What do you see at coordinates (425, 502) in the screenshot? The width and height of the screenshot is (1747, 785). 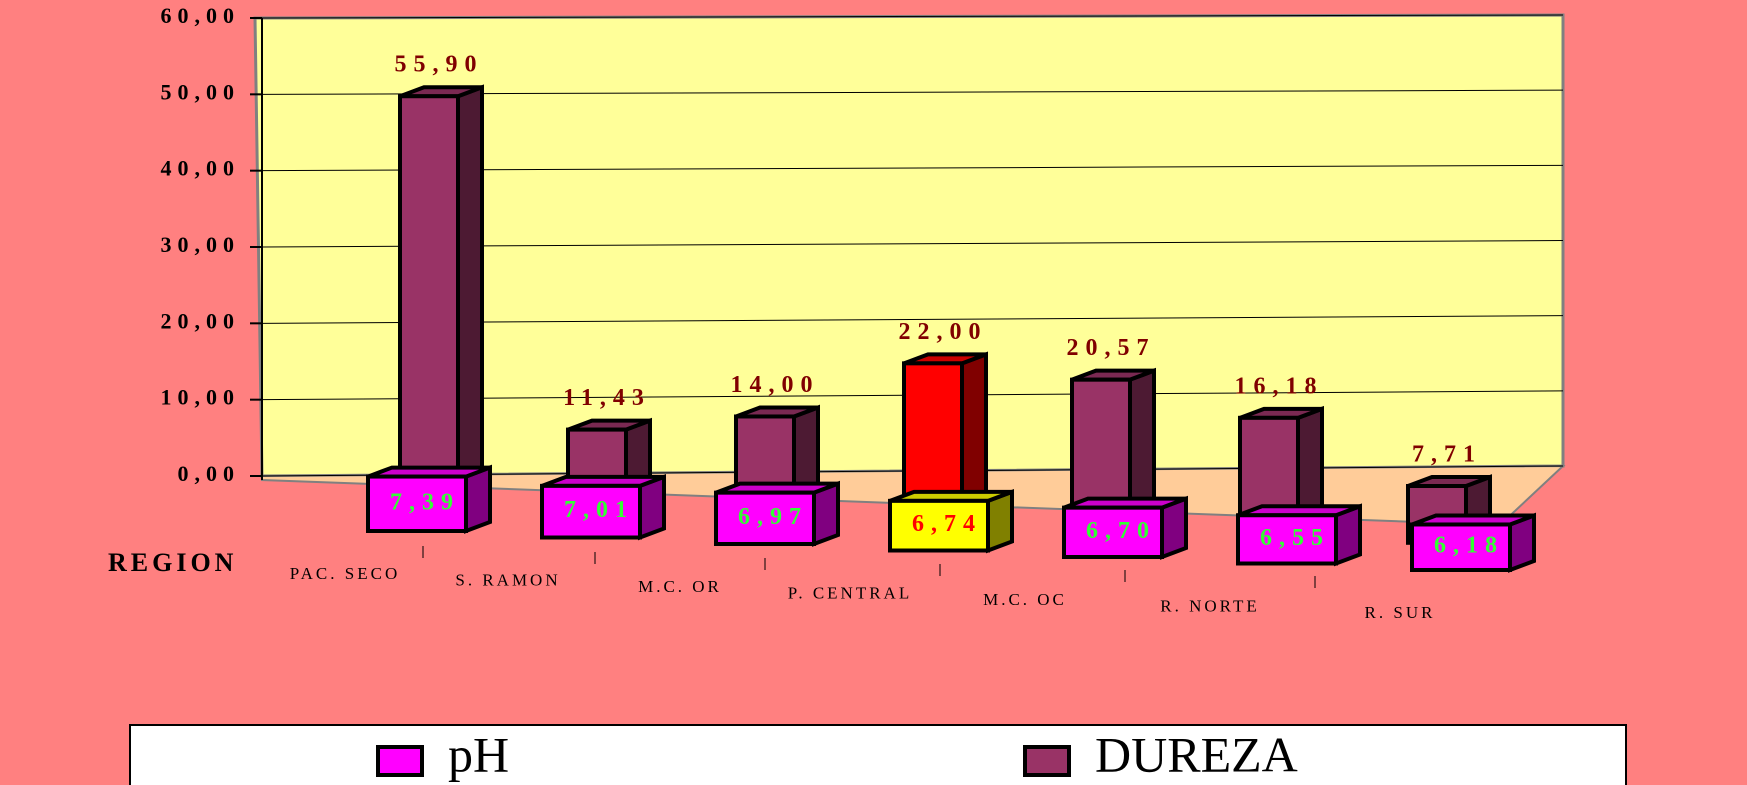 I see `value-label: 7,39` at bounding box center [425, 502].